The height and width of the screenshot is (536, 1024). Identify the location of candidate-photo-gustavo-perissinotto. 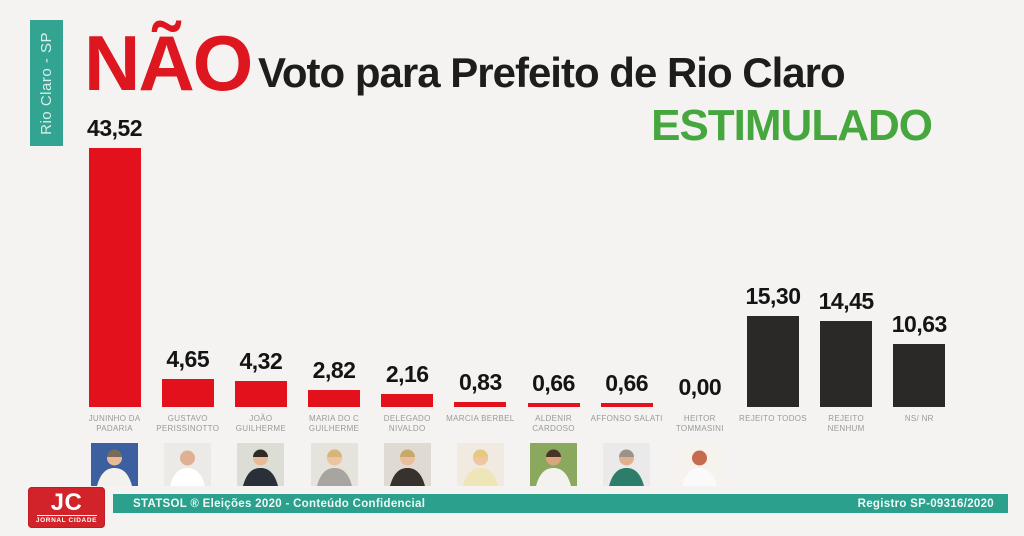
(188, 464).